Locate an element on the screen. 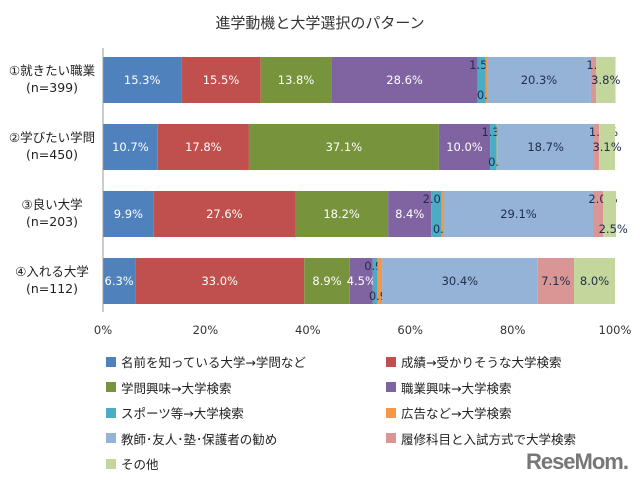 The width and height of the screenshot is (640, 483). legend-item: 名前を知っている大学→学問など is located at coordinates (206, 361).